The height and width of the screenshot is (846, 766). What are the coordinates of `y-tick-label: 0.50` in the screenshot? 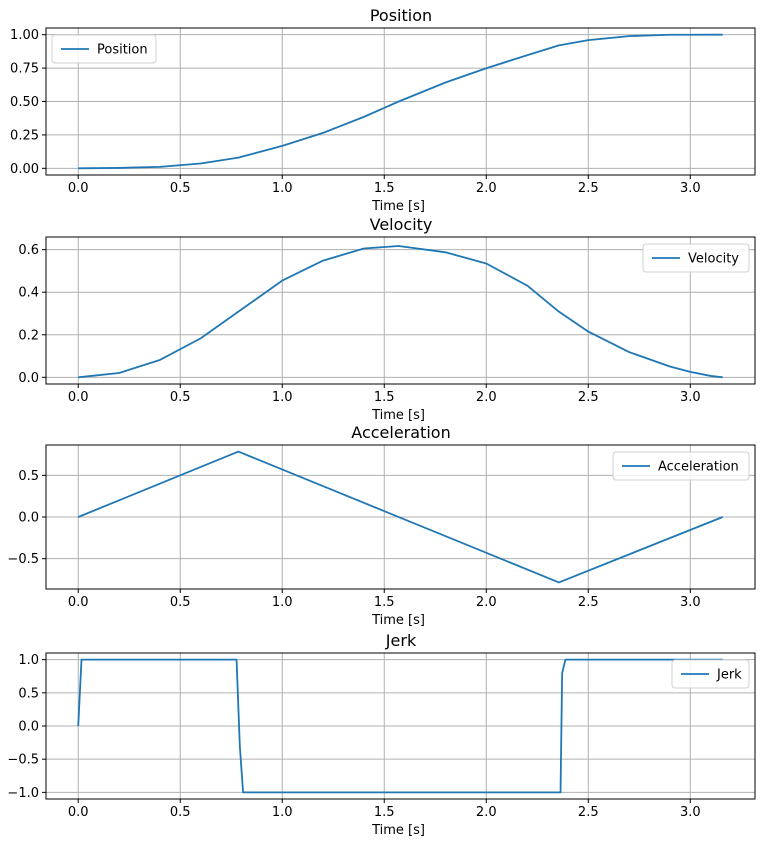 It's located at (24, 102).